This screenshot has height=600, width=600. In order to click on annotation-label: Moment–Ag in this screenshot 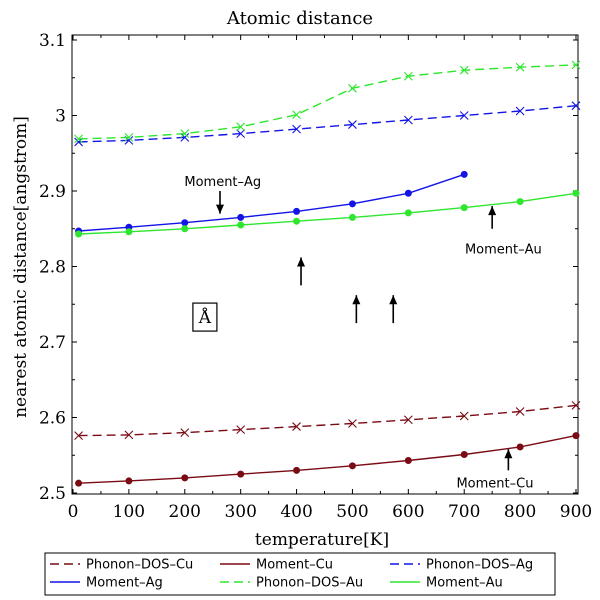, I will do `click(222, 182)`.